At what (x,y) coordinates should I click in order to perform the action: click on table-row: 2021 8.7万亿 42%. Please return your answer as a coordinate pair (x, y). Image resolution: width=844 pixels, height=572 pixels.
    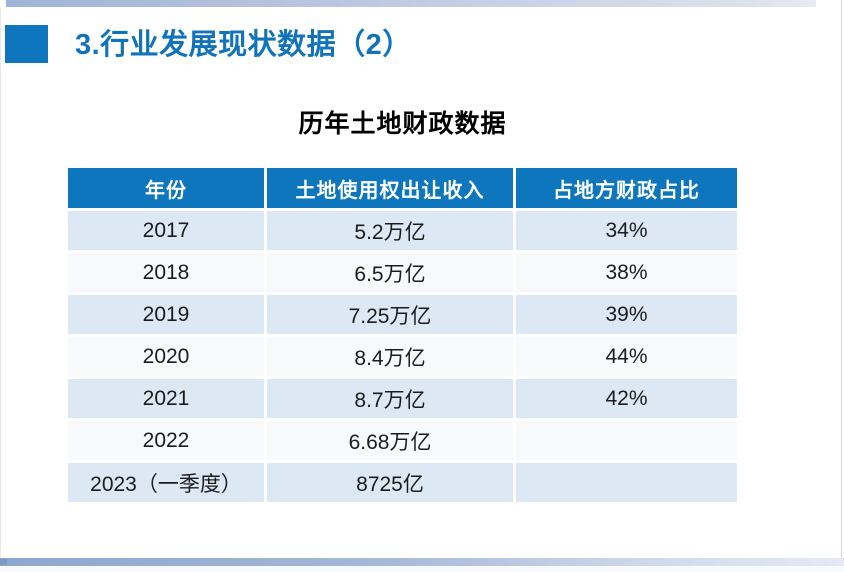
    Looking at the image, I should click on (402, 400).